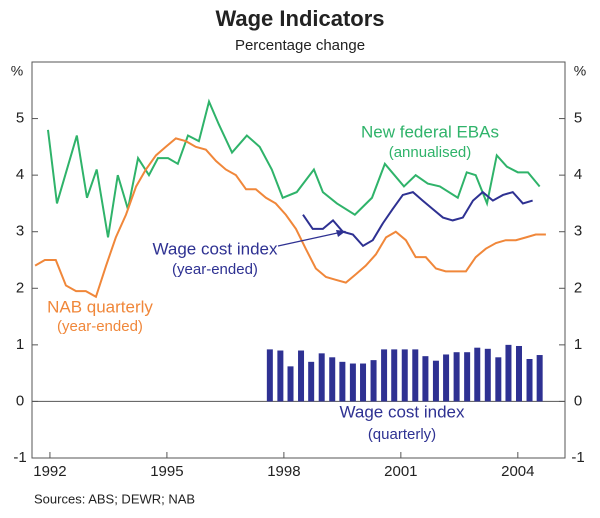  I want to click on x-tick-label: 1995, so click(166, 471).